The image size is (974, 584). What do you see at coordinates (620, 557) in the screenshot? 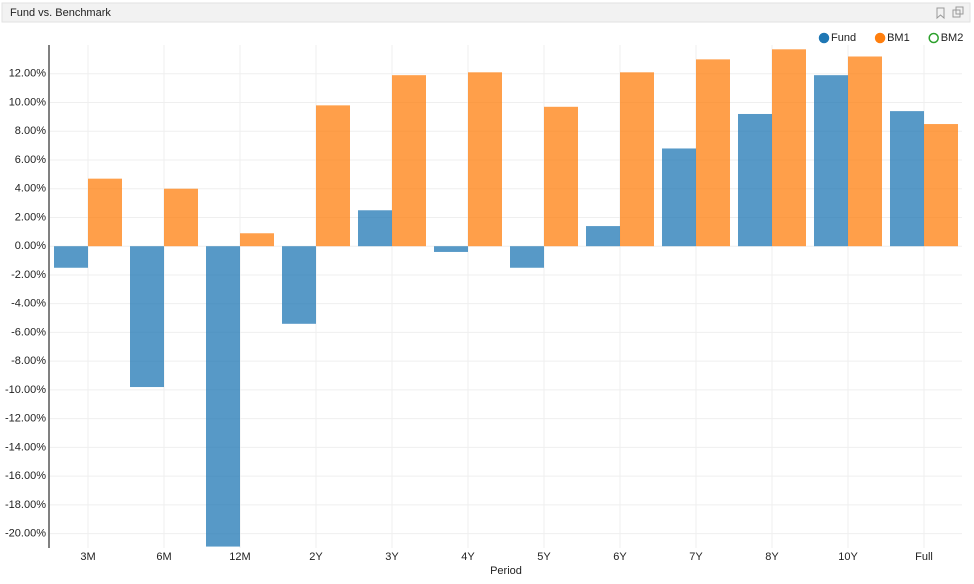
I see `x-tick-label: 6Y` at bounding box center [620, 557].